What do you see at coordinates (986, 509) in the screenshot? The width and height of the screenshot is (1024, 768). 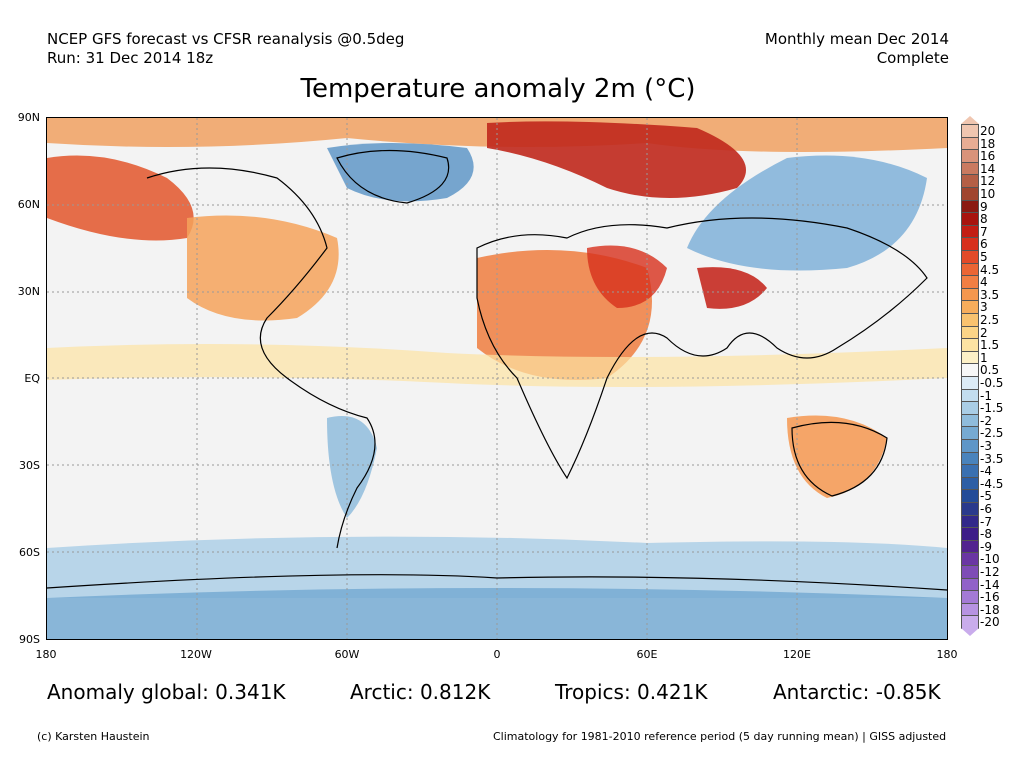 I see `colorbar-label: -6` at bounding box center [986, 509].